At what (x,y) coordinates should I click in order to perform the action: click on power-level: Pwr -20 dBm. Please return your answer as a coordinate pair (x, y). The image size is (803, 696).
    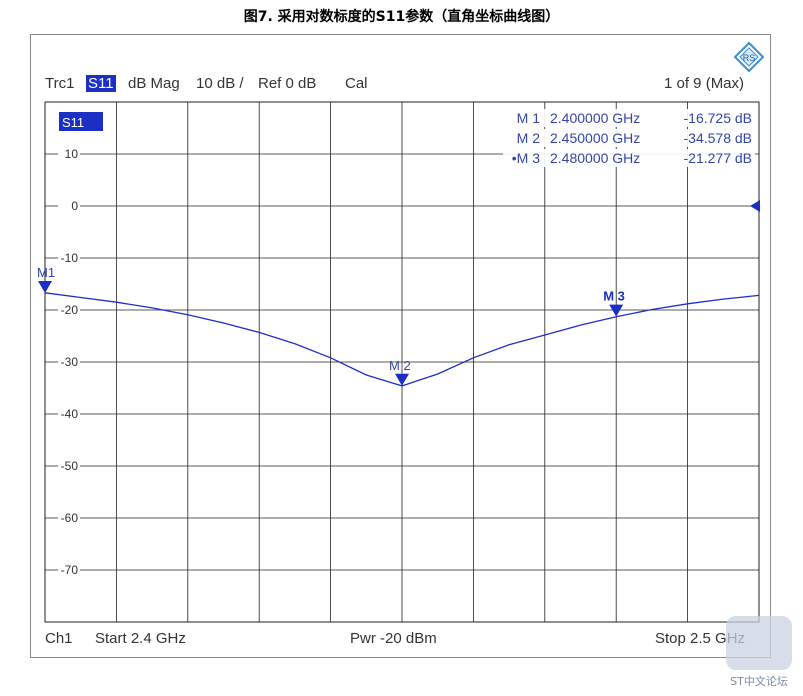
    Looking at the image, I should click on (393, 638).